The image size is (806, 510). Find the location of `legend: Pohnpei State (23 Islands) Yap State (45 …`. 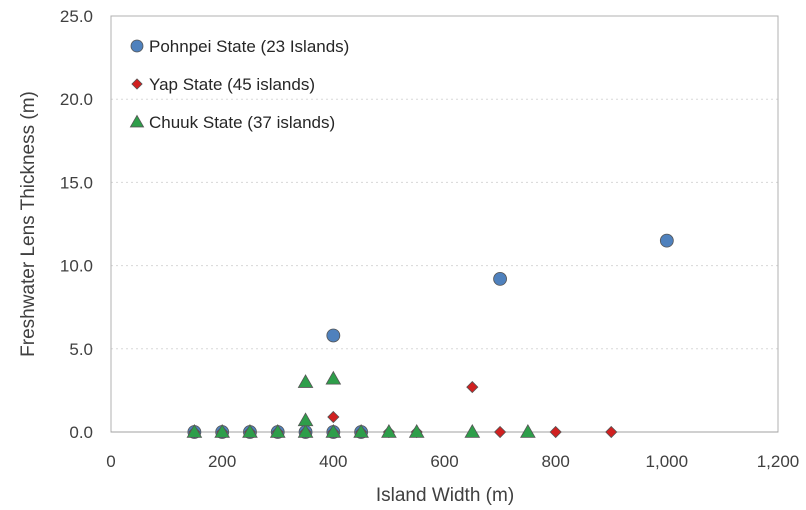

legend: Pohnpei State (23 Islands) Yap State (45 … is located at coordinates (239, 84).